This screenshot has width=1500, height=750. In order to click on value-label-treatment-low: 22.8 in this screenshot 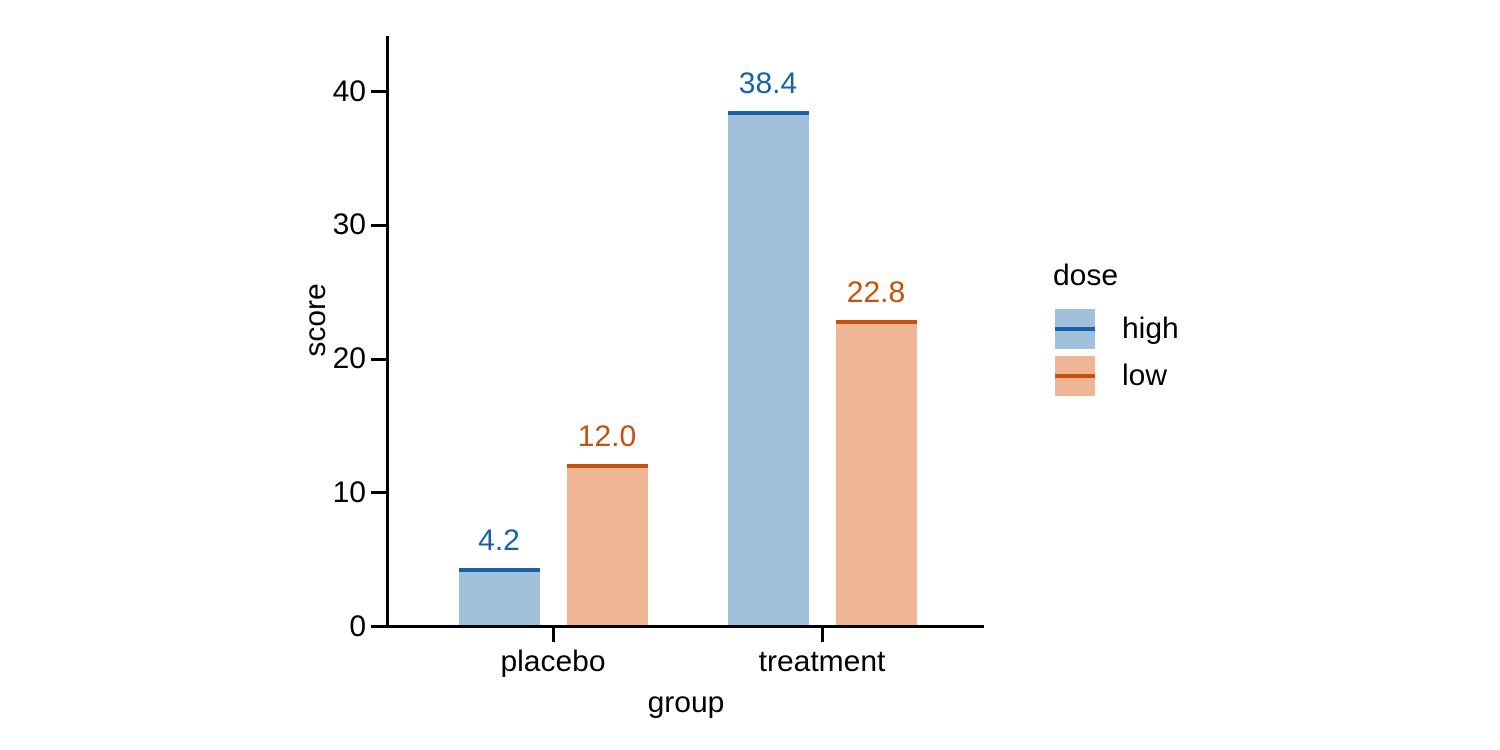, I will do `click(876, 292)`.